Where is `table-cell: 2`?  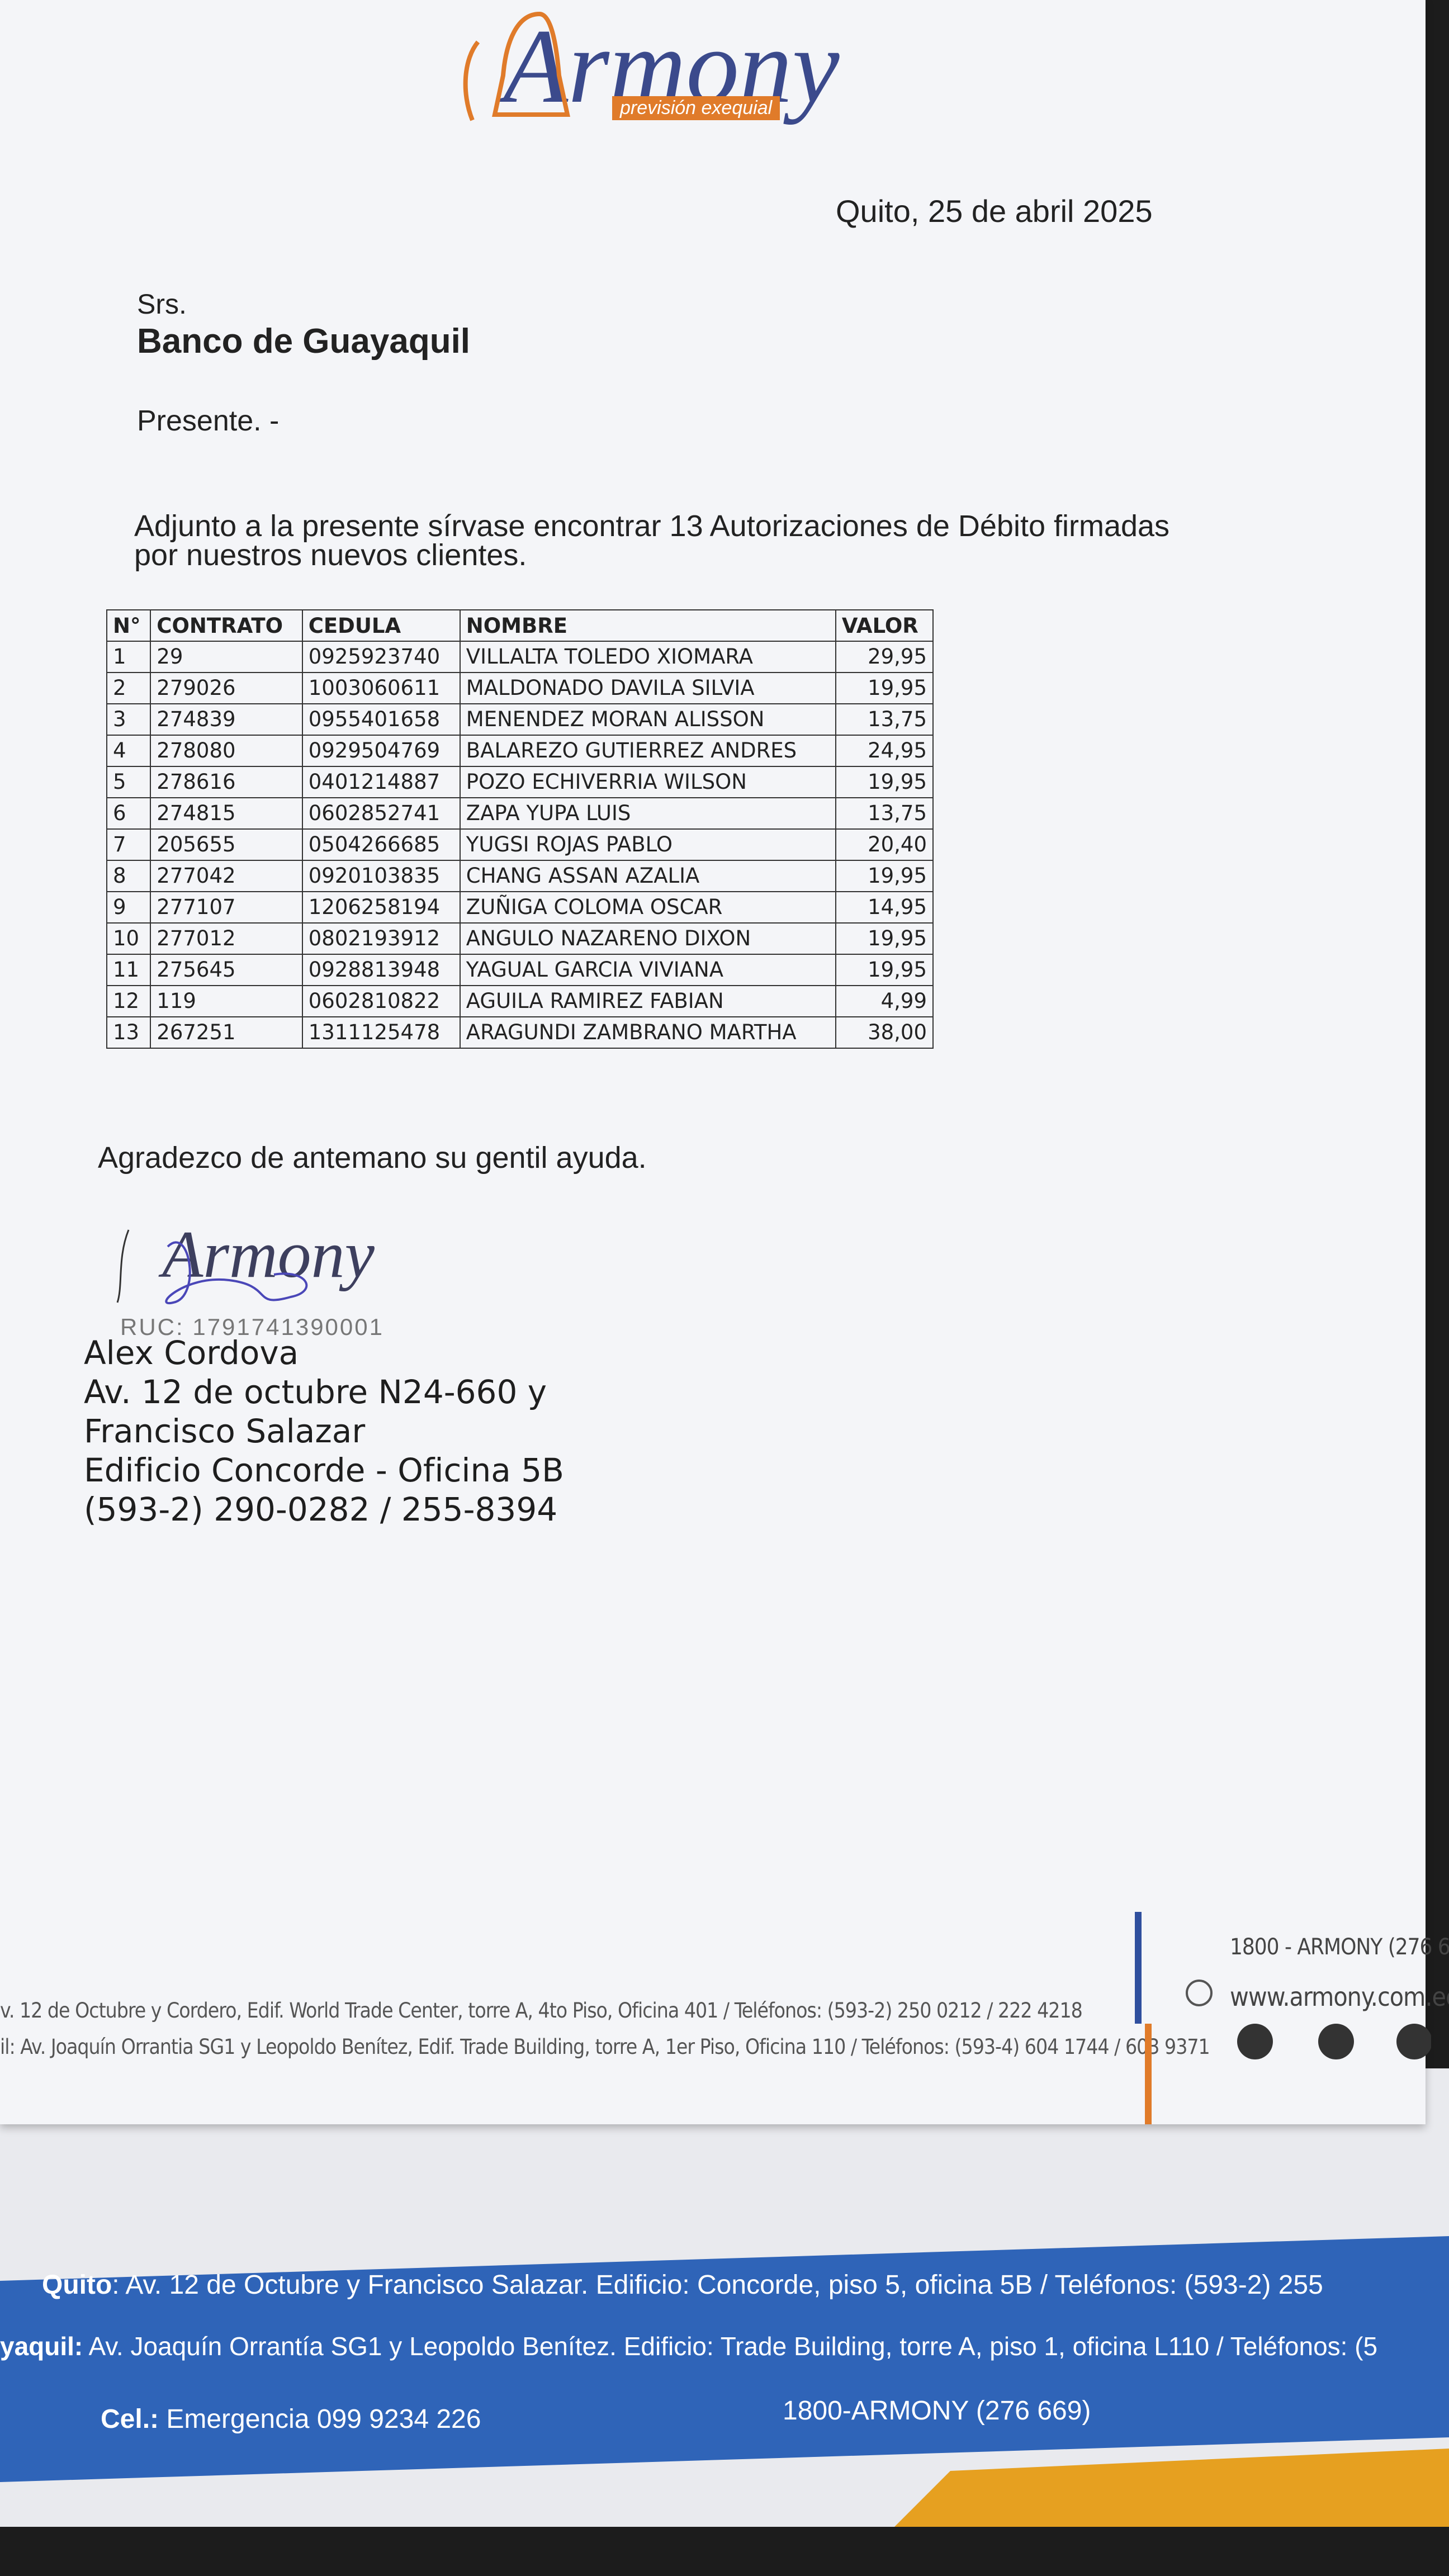
table-cell: 2 is located at coordinates (128, 688).